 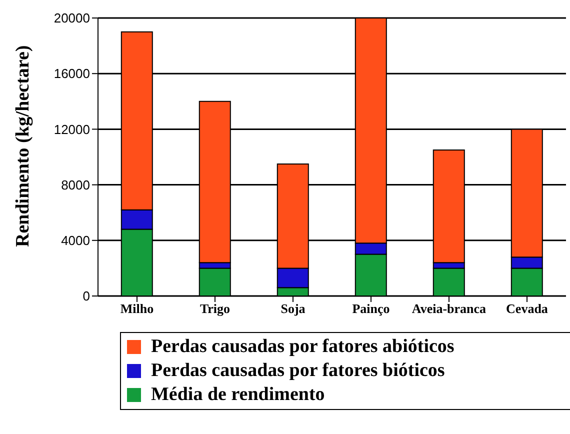 I want to click on x-tick-label: Aveia-branca, so click(x=449, y=308).